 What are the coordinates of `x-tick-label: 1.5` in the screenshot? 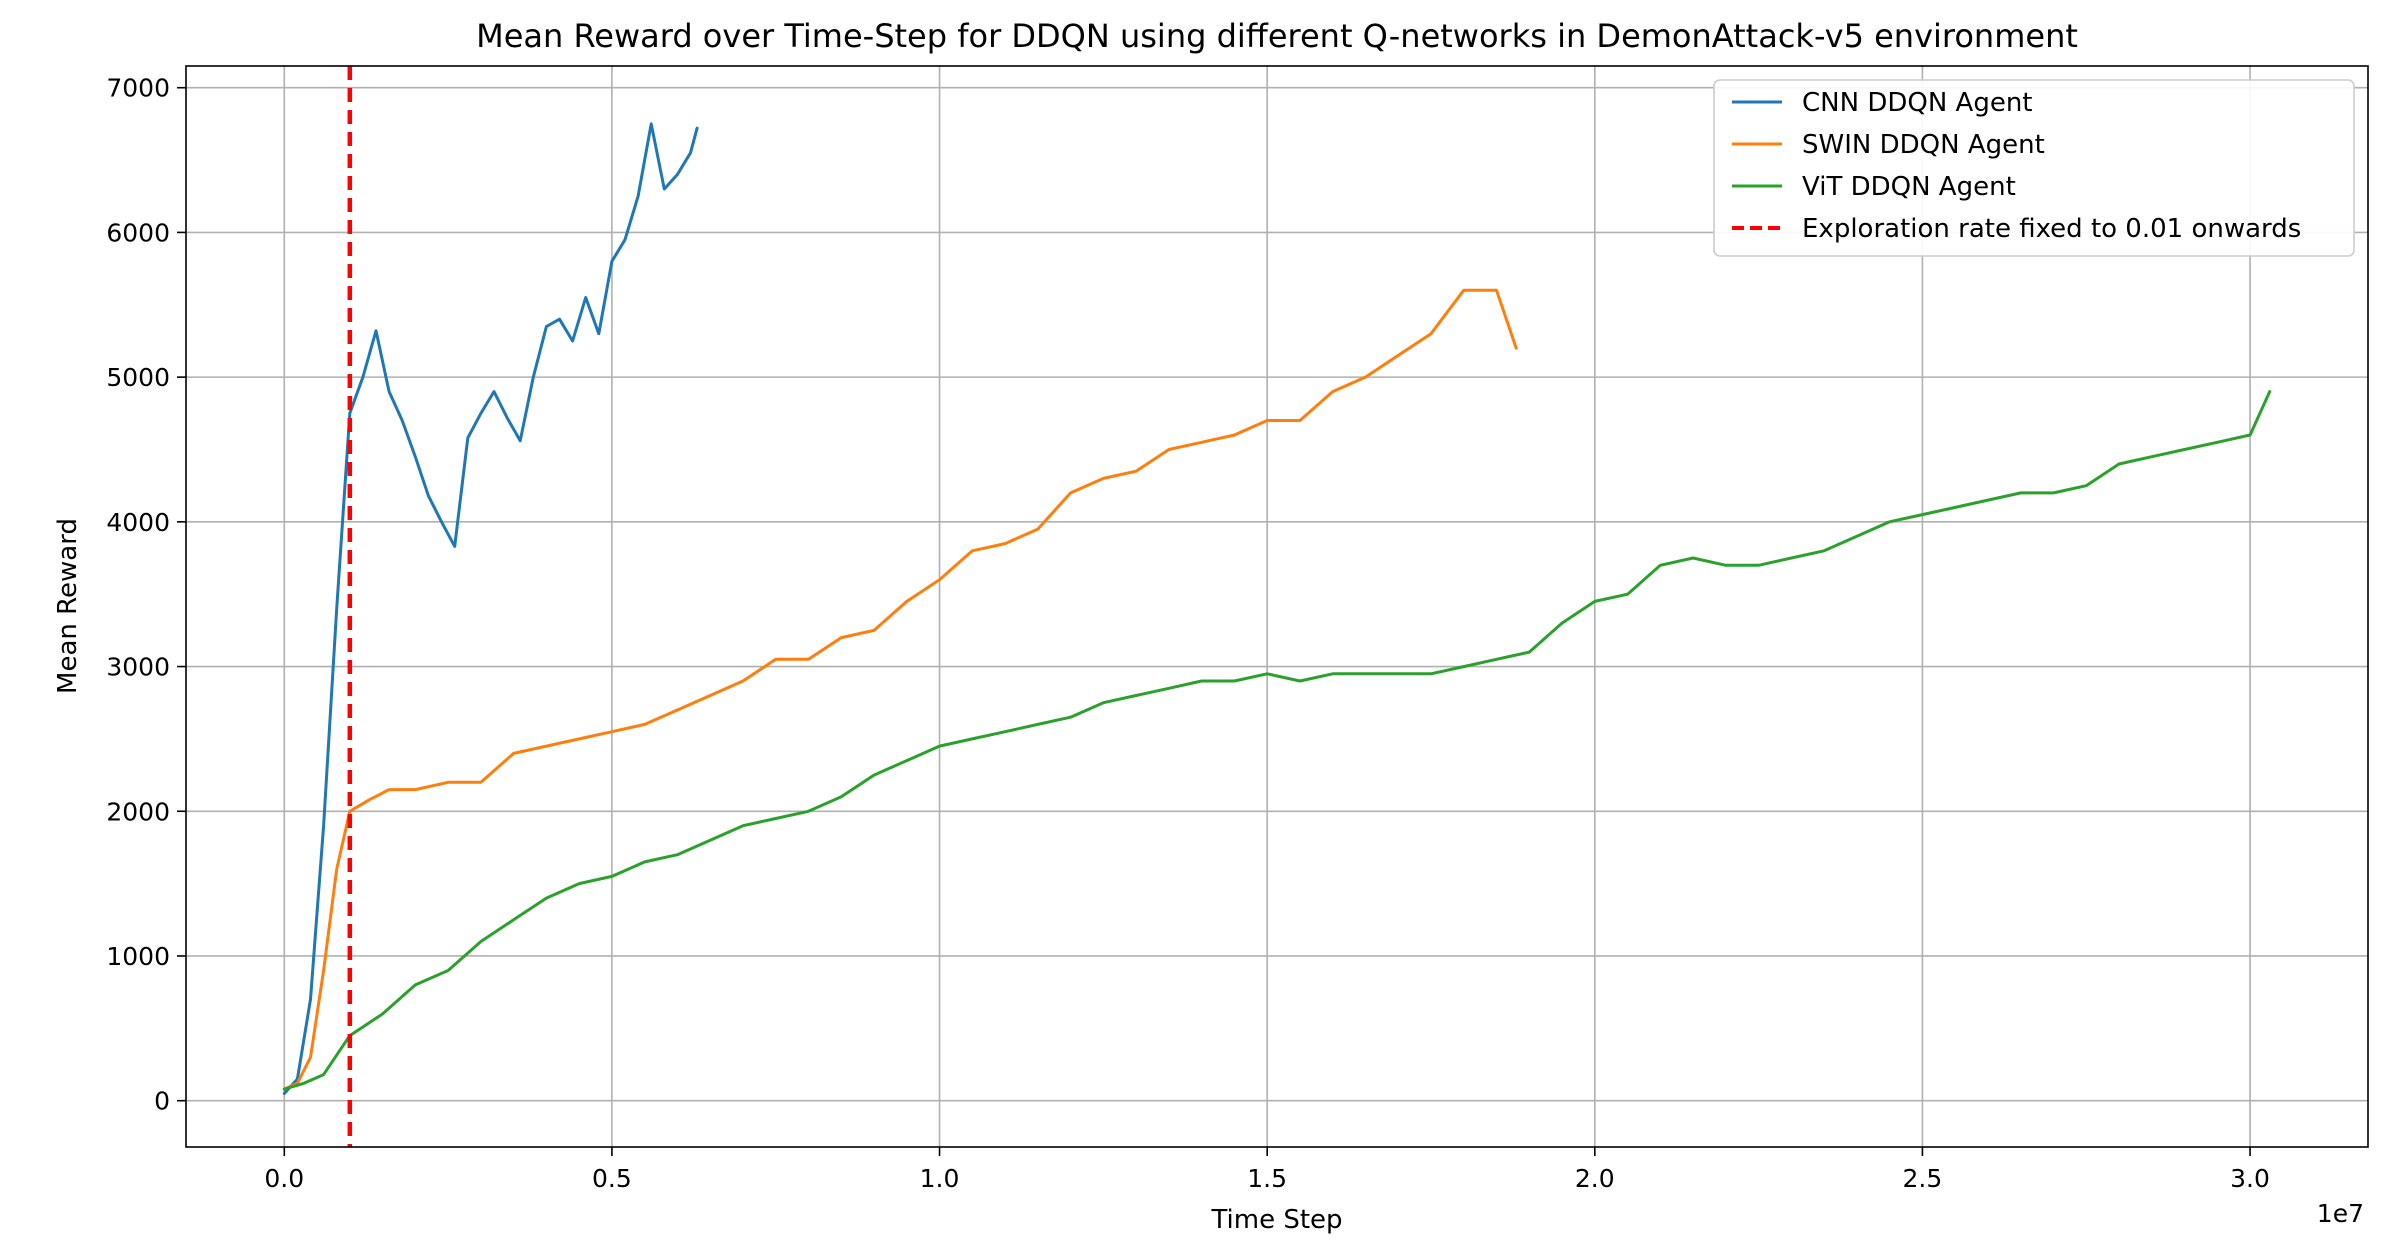 It's located at (1267, 1178).